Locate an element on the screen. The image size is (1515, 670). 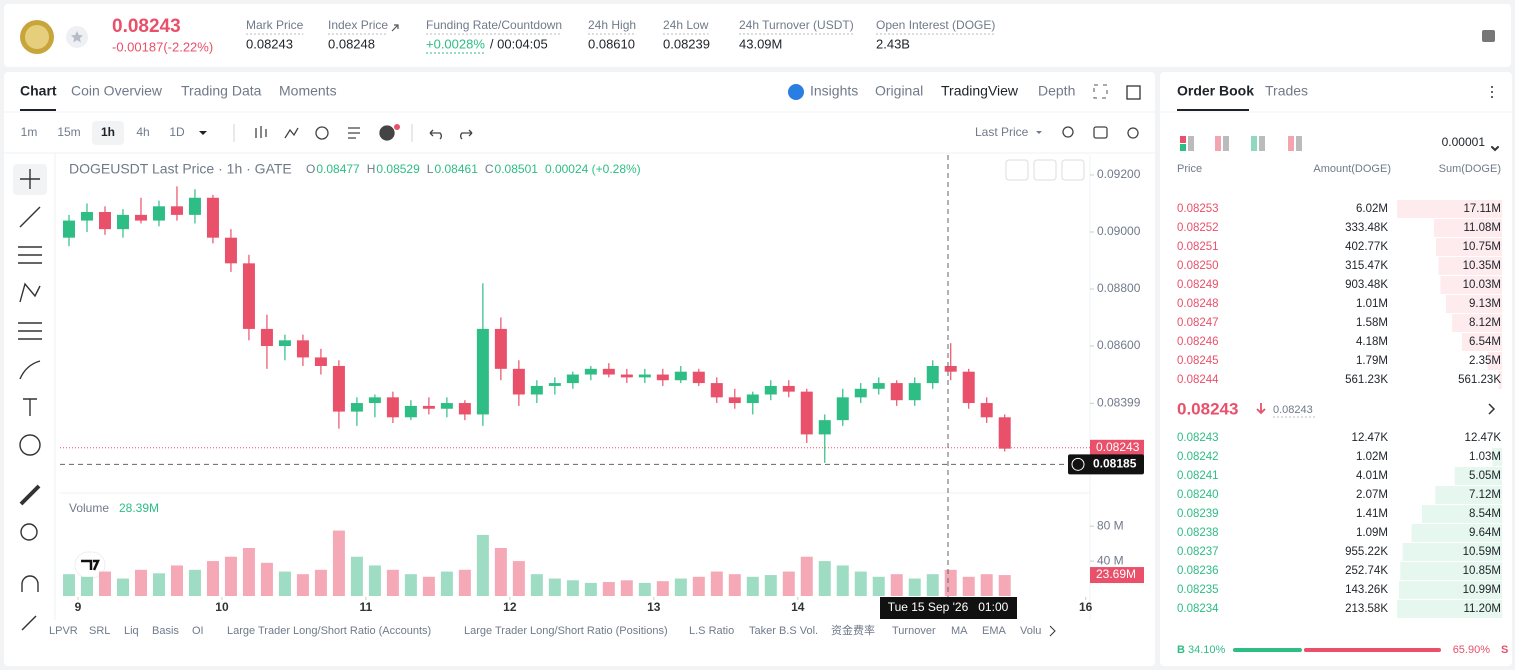
book-tab: Trades is located at coordinates (1286, 91).